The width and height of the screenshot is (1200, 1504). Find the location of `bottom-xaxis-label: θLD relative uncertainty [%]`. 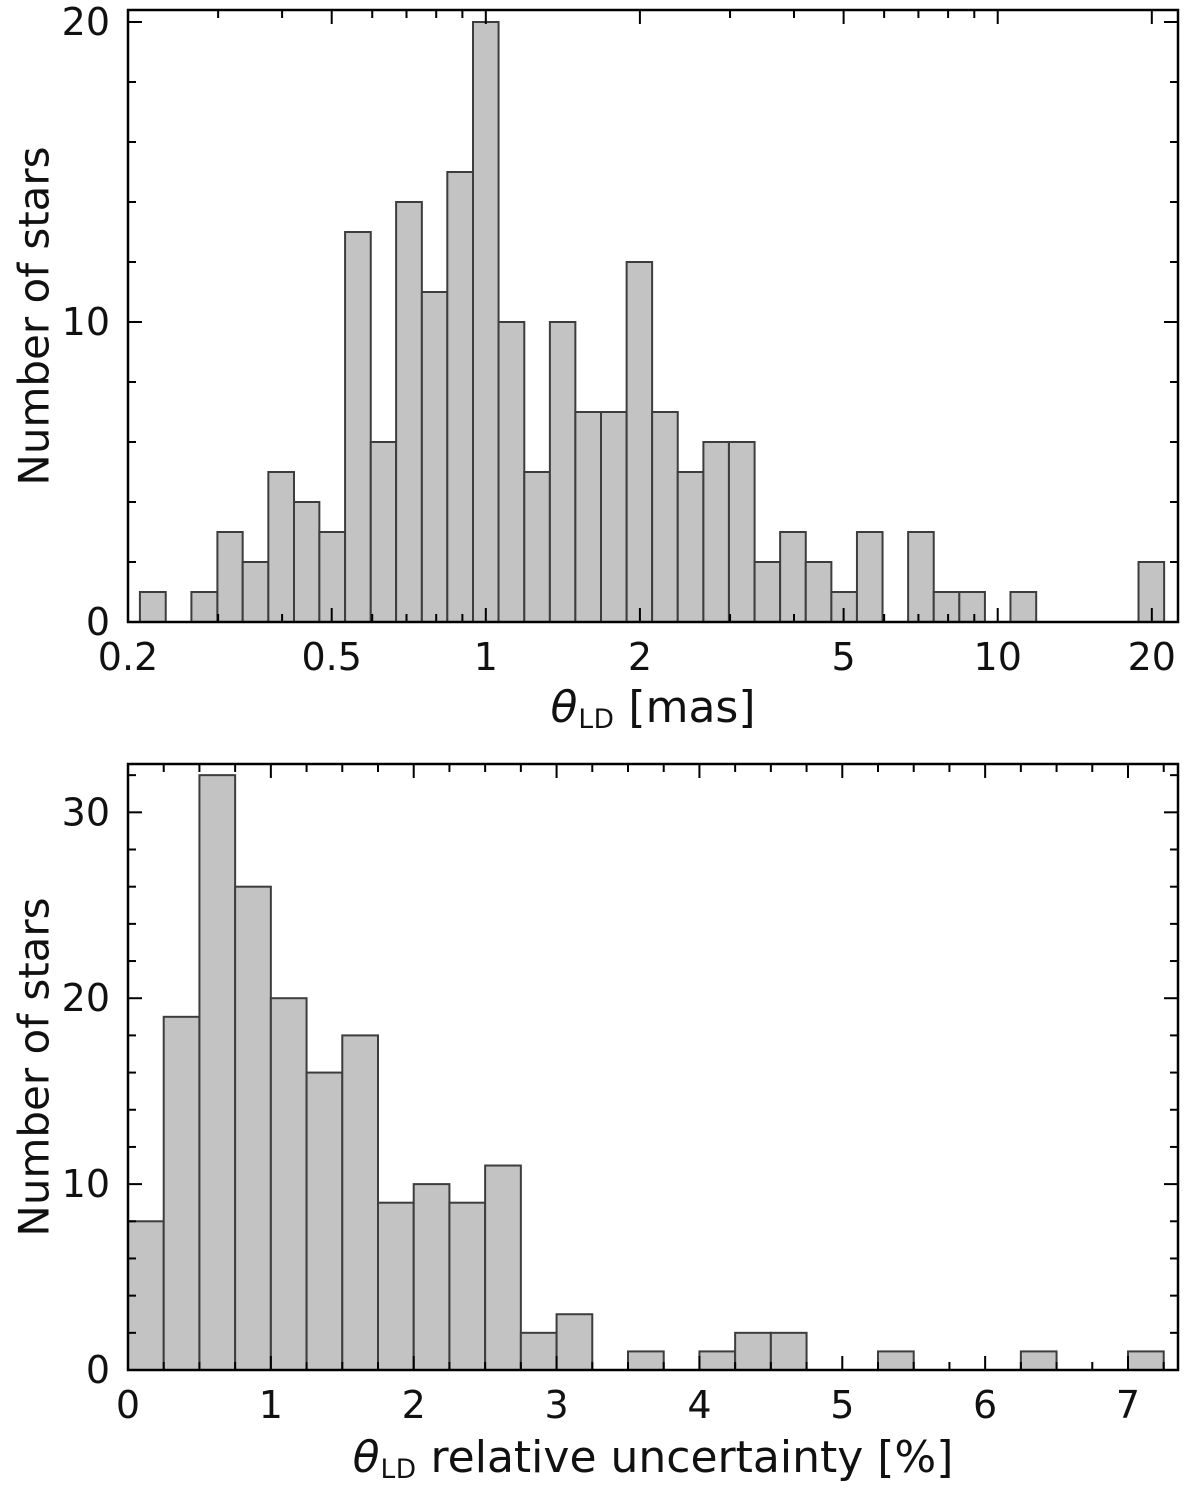

bottom-xaxis-label: θLD relative uncertainty [%] is located at coordinates (653, 1467).